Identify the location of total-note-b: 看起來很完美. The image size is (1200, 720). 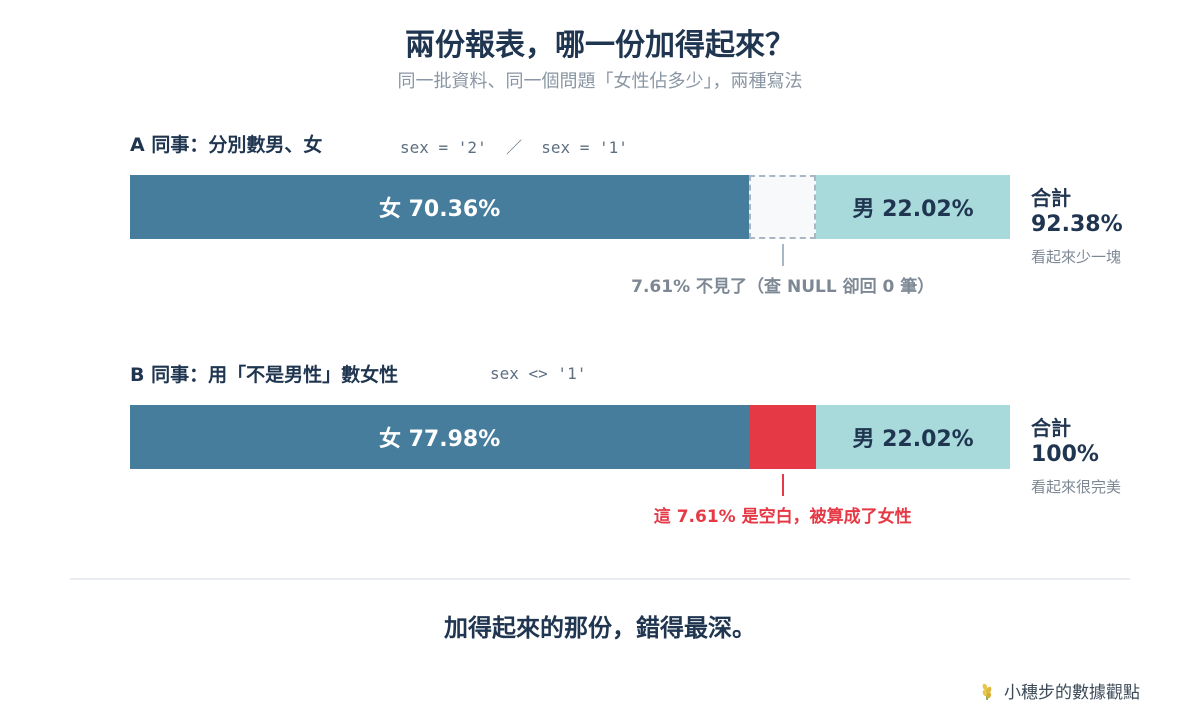
(1076, 487).